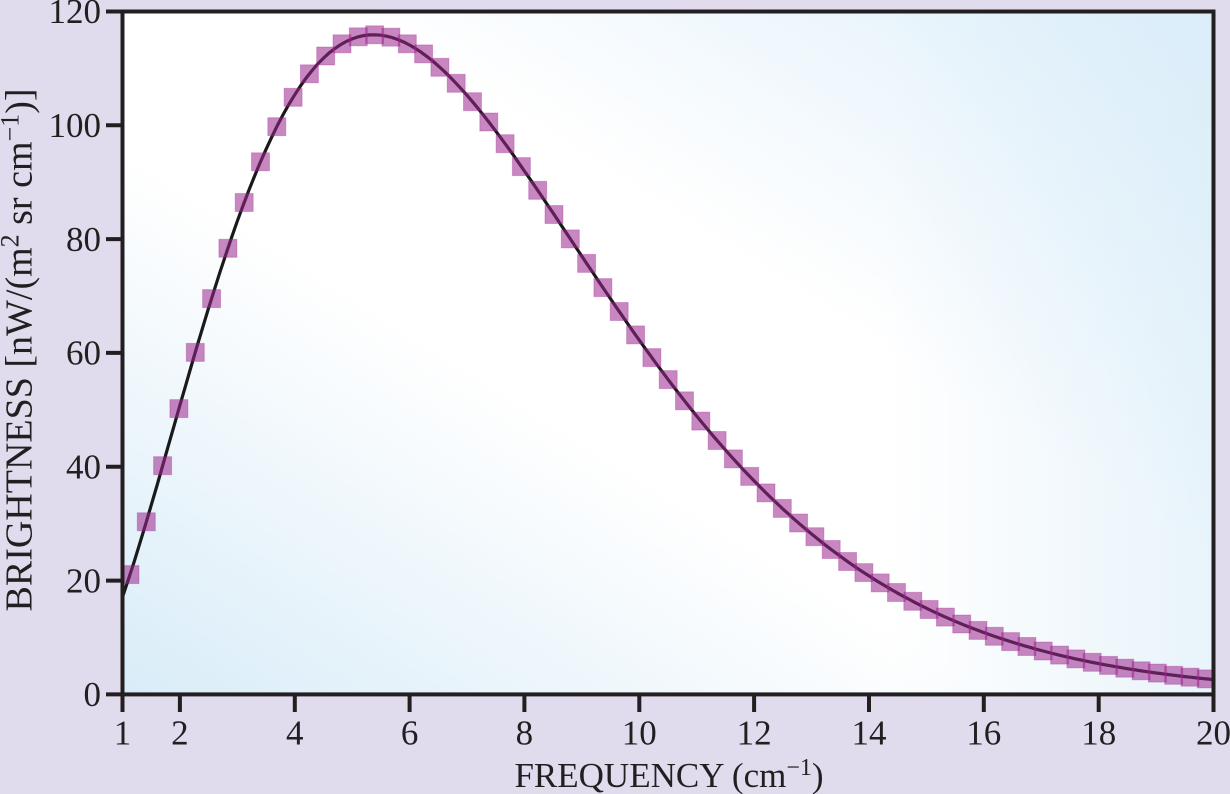  I want to click on svg-text: 1, so click(123, 733).